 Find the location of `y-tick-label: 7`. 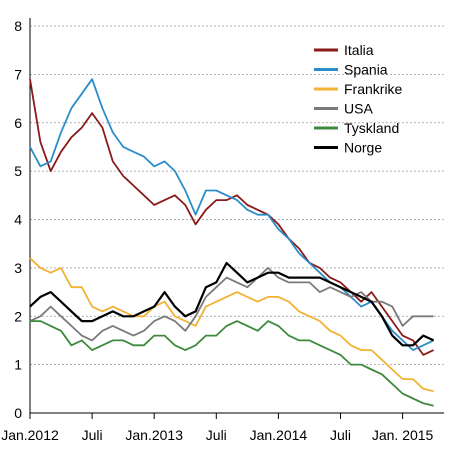

y-tick-label: 7 is located at coordinates (18, 74).